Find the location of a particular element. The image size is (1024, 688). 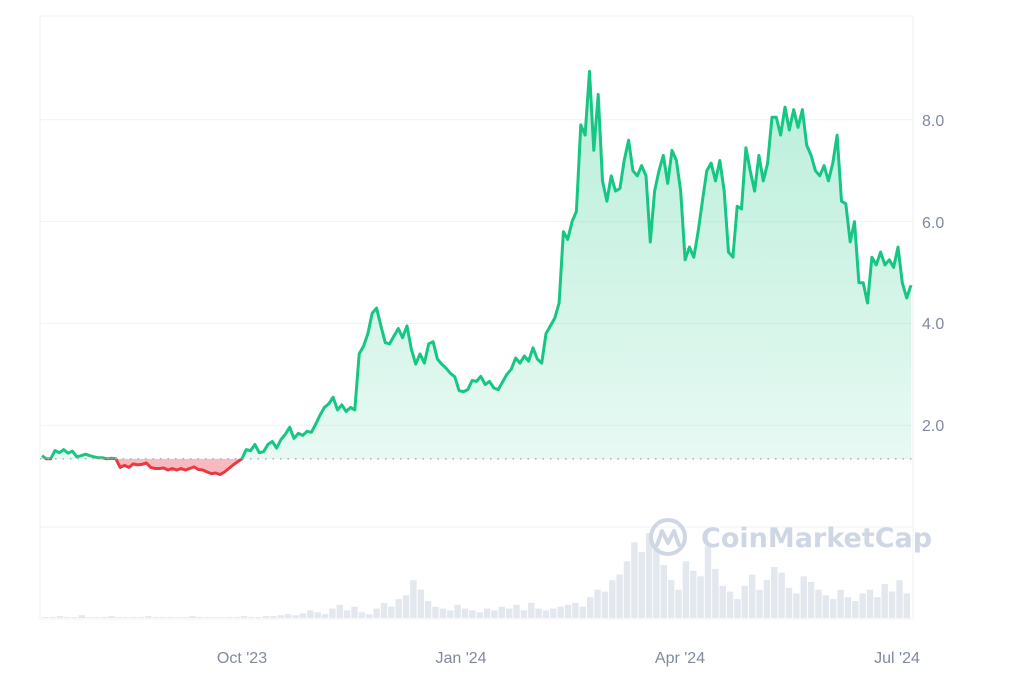

y-axis: 2.0 4.0 6.0 8.0 is located at coordinates (933, 274).